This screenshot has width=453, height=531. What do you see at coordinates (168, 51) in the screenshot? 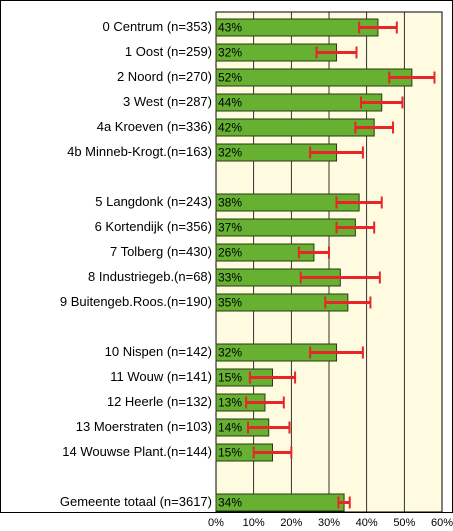
I see `category-label: 1 Oost (n=259)` at bounding box center [168, 51].